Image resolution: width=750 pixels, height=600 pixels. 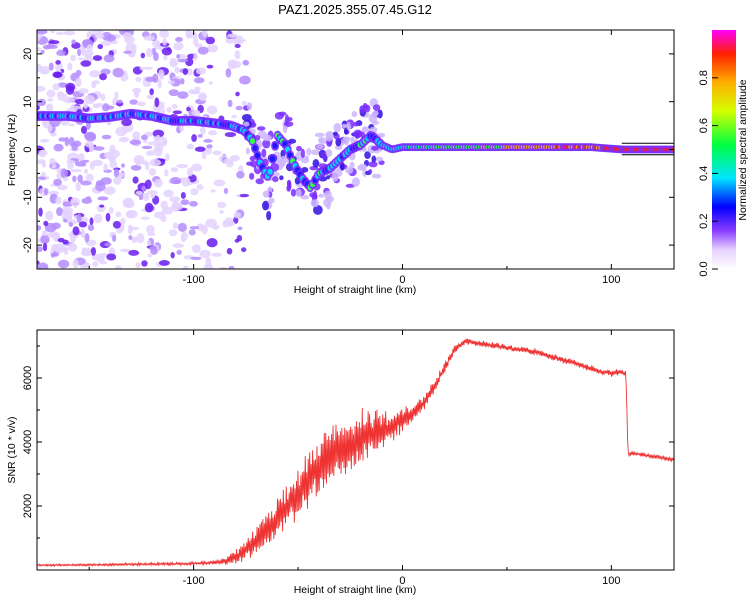 What do you see at coordinates (28, 442) in the screenshot?
I see `bottom-y-tick-label: 4000` at bounding box center [28, 442].